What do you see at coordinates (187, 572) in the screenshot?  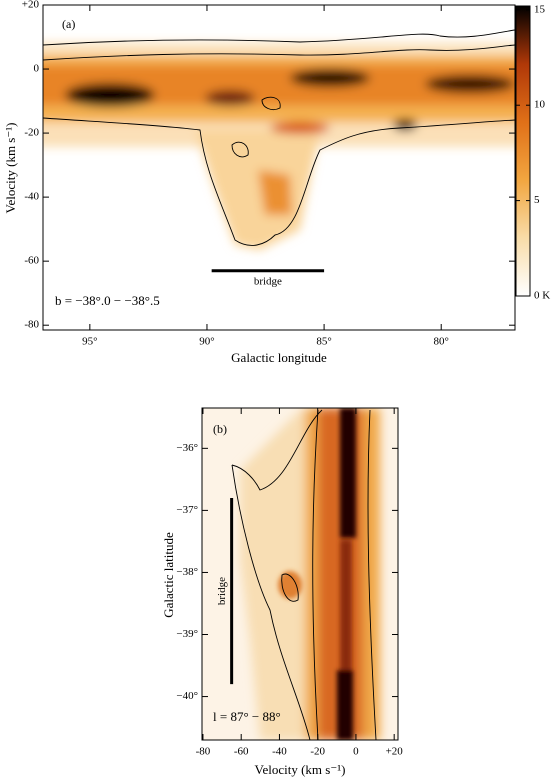 I see `y-tick-label: −38°` at bounding box center [187, 572].